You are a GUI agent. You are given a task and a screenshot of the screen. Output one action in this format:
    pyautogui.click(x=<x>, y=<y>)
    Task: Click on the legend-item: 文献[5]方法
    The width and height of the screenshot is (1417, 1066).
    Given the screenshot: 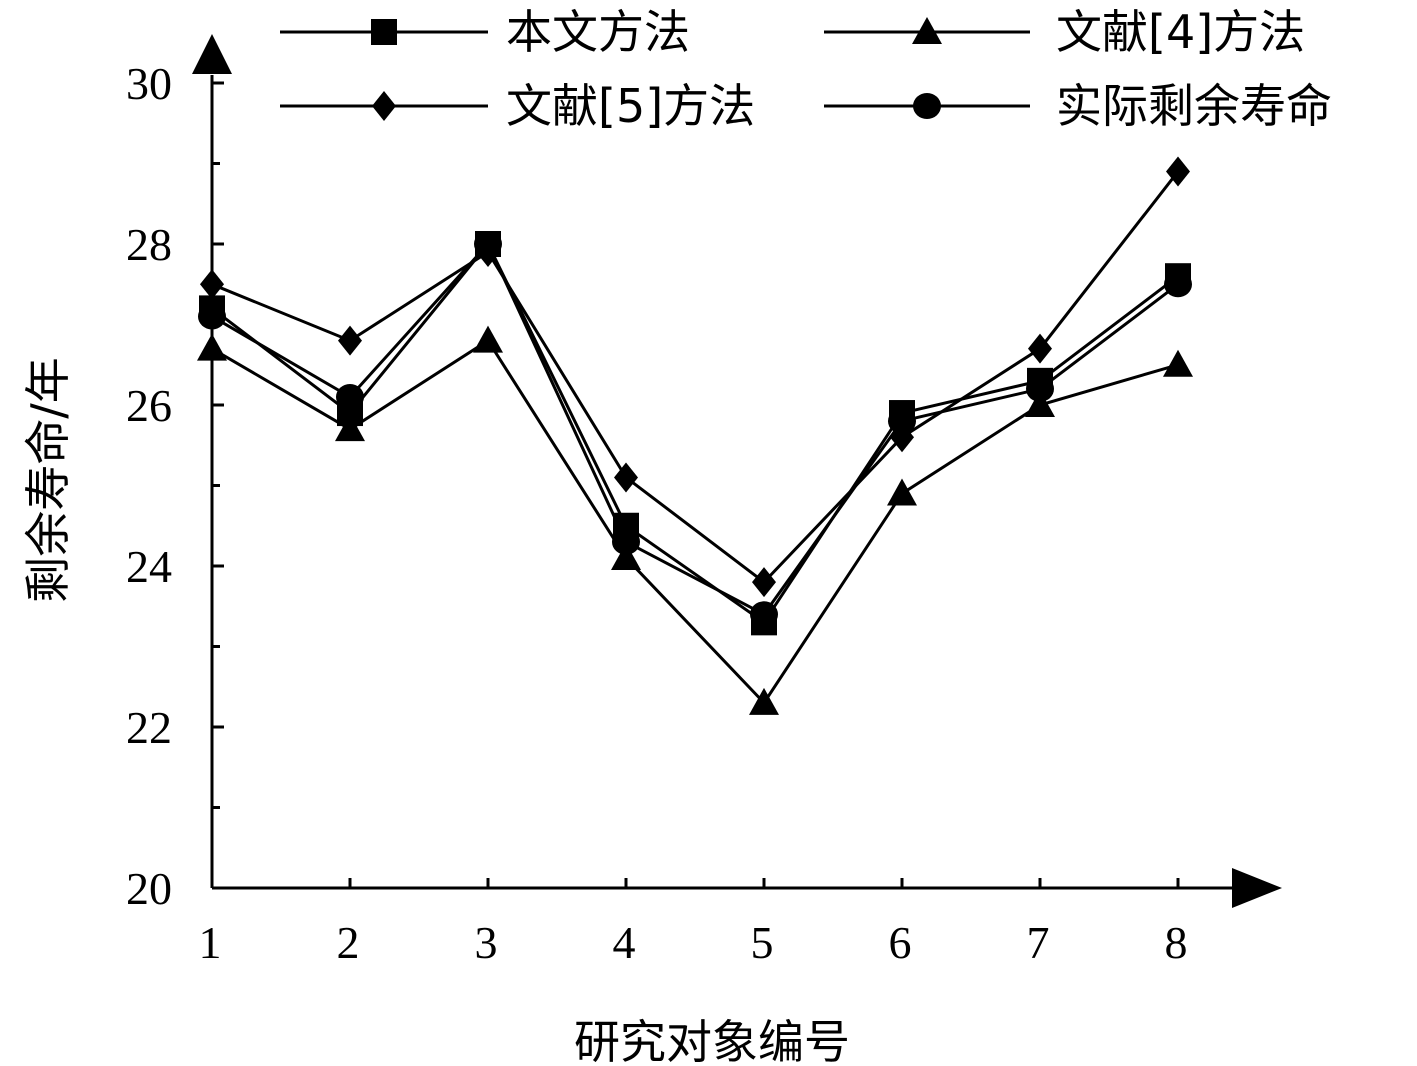 What is the action you would take?
    pyautogui.click(x=517, y=106)
    